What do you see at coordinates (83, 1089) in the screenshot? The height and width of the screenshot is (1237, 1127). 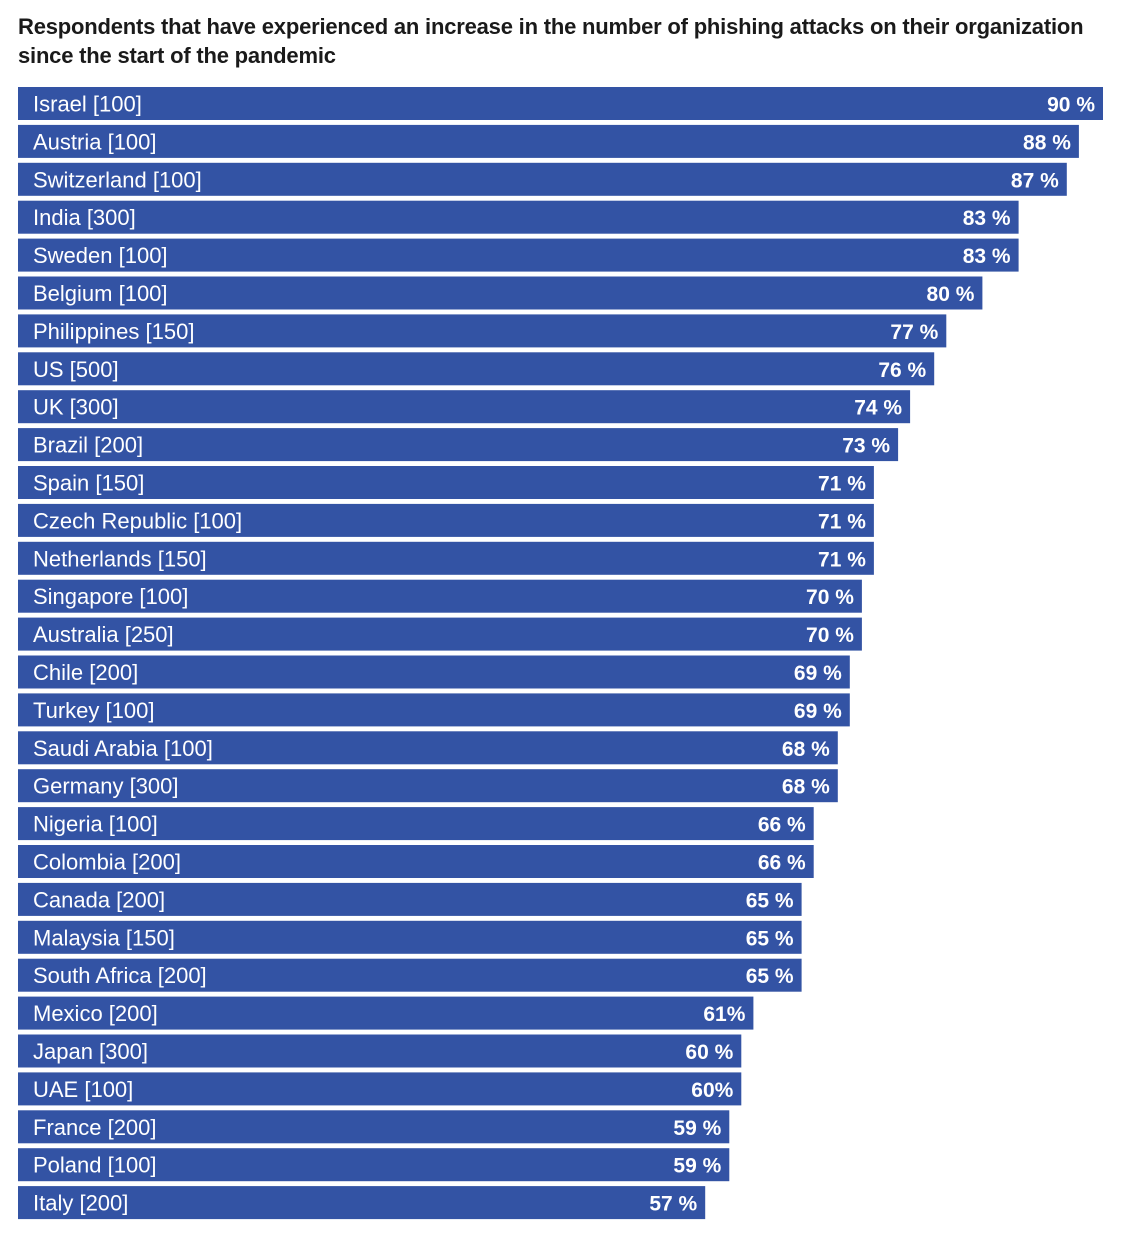 I see `category-label: UAE [100]` at bounding box center [83, 1089].